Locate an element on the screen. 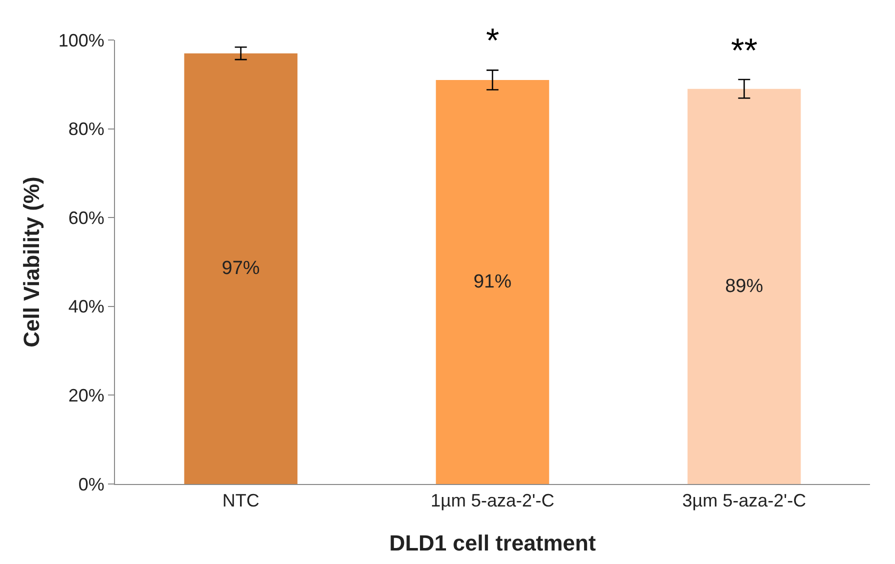 The image size is (895, 564). y-tick-label: 40% is located at coordinates (86, 306).